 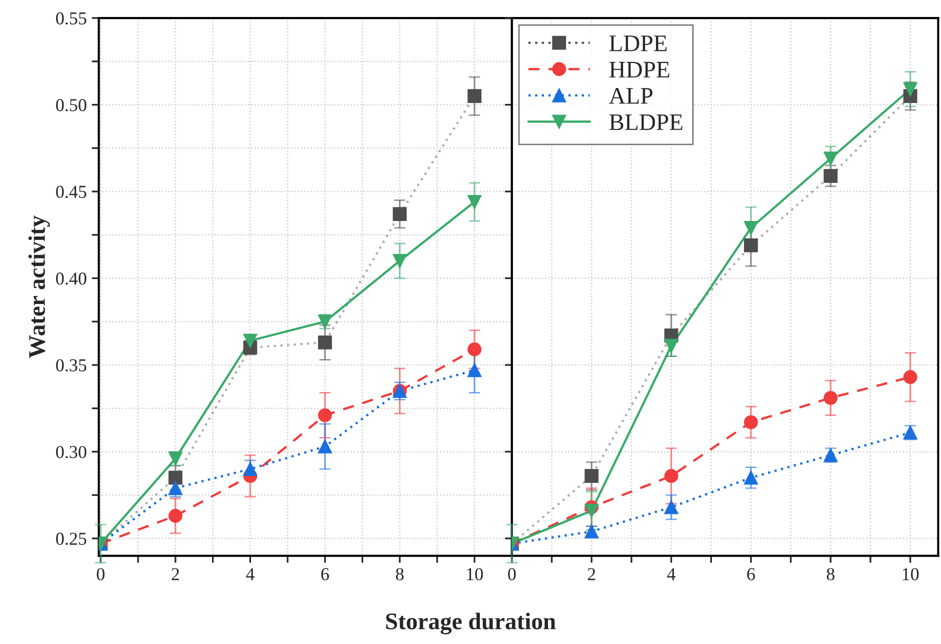 I want to click on legend-label: HDPE, so click(x=639, y=70).